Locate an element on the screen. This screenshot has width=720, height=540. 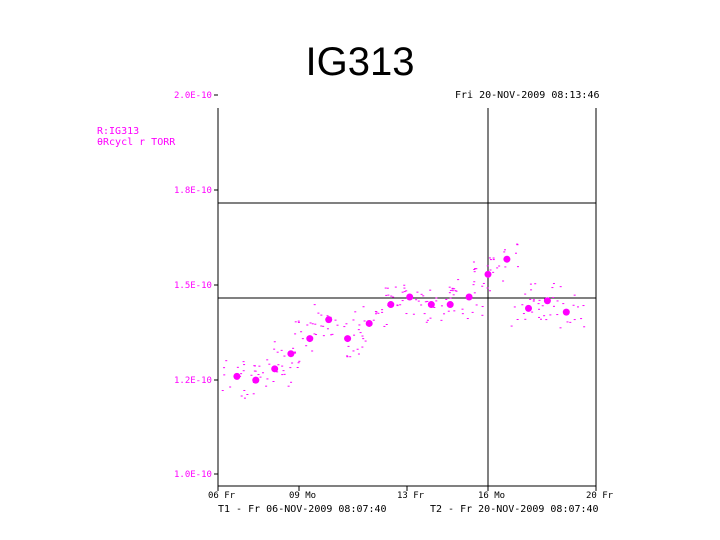
x-tick-label: 20 Fr is located at coordinates (600, 496).